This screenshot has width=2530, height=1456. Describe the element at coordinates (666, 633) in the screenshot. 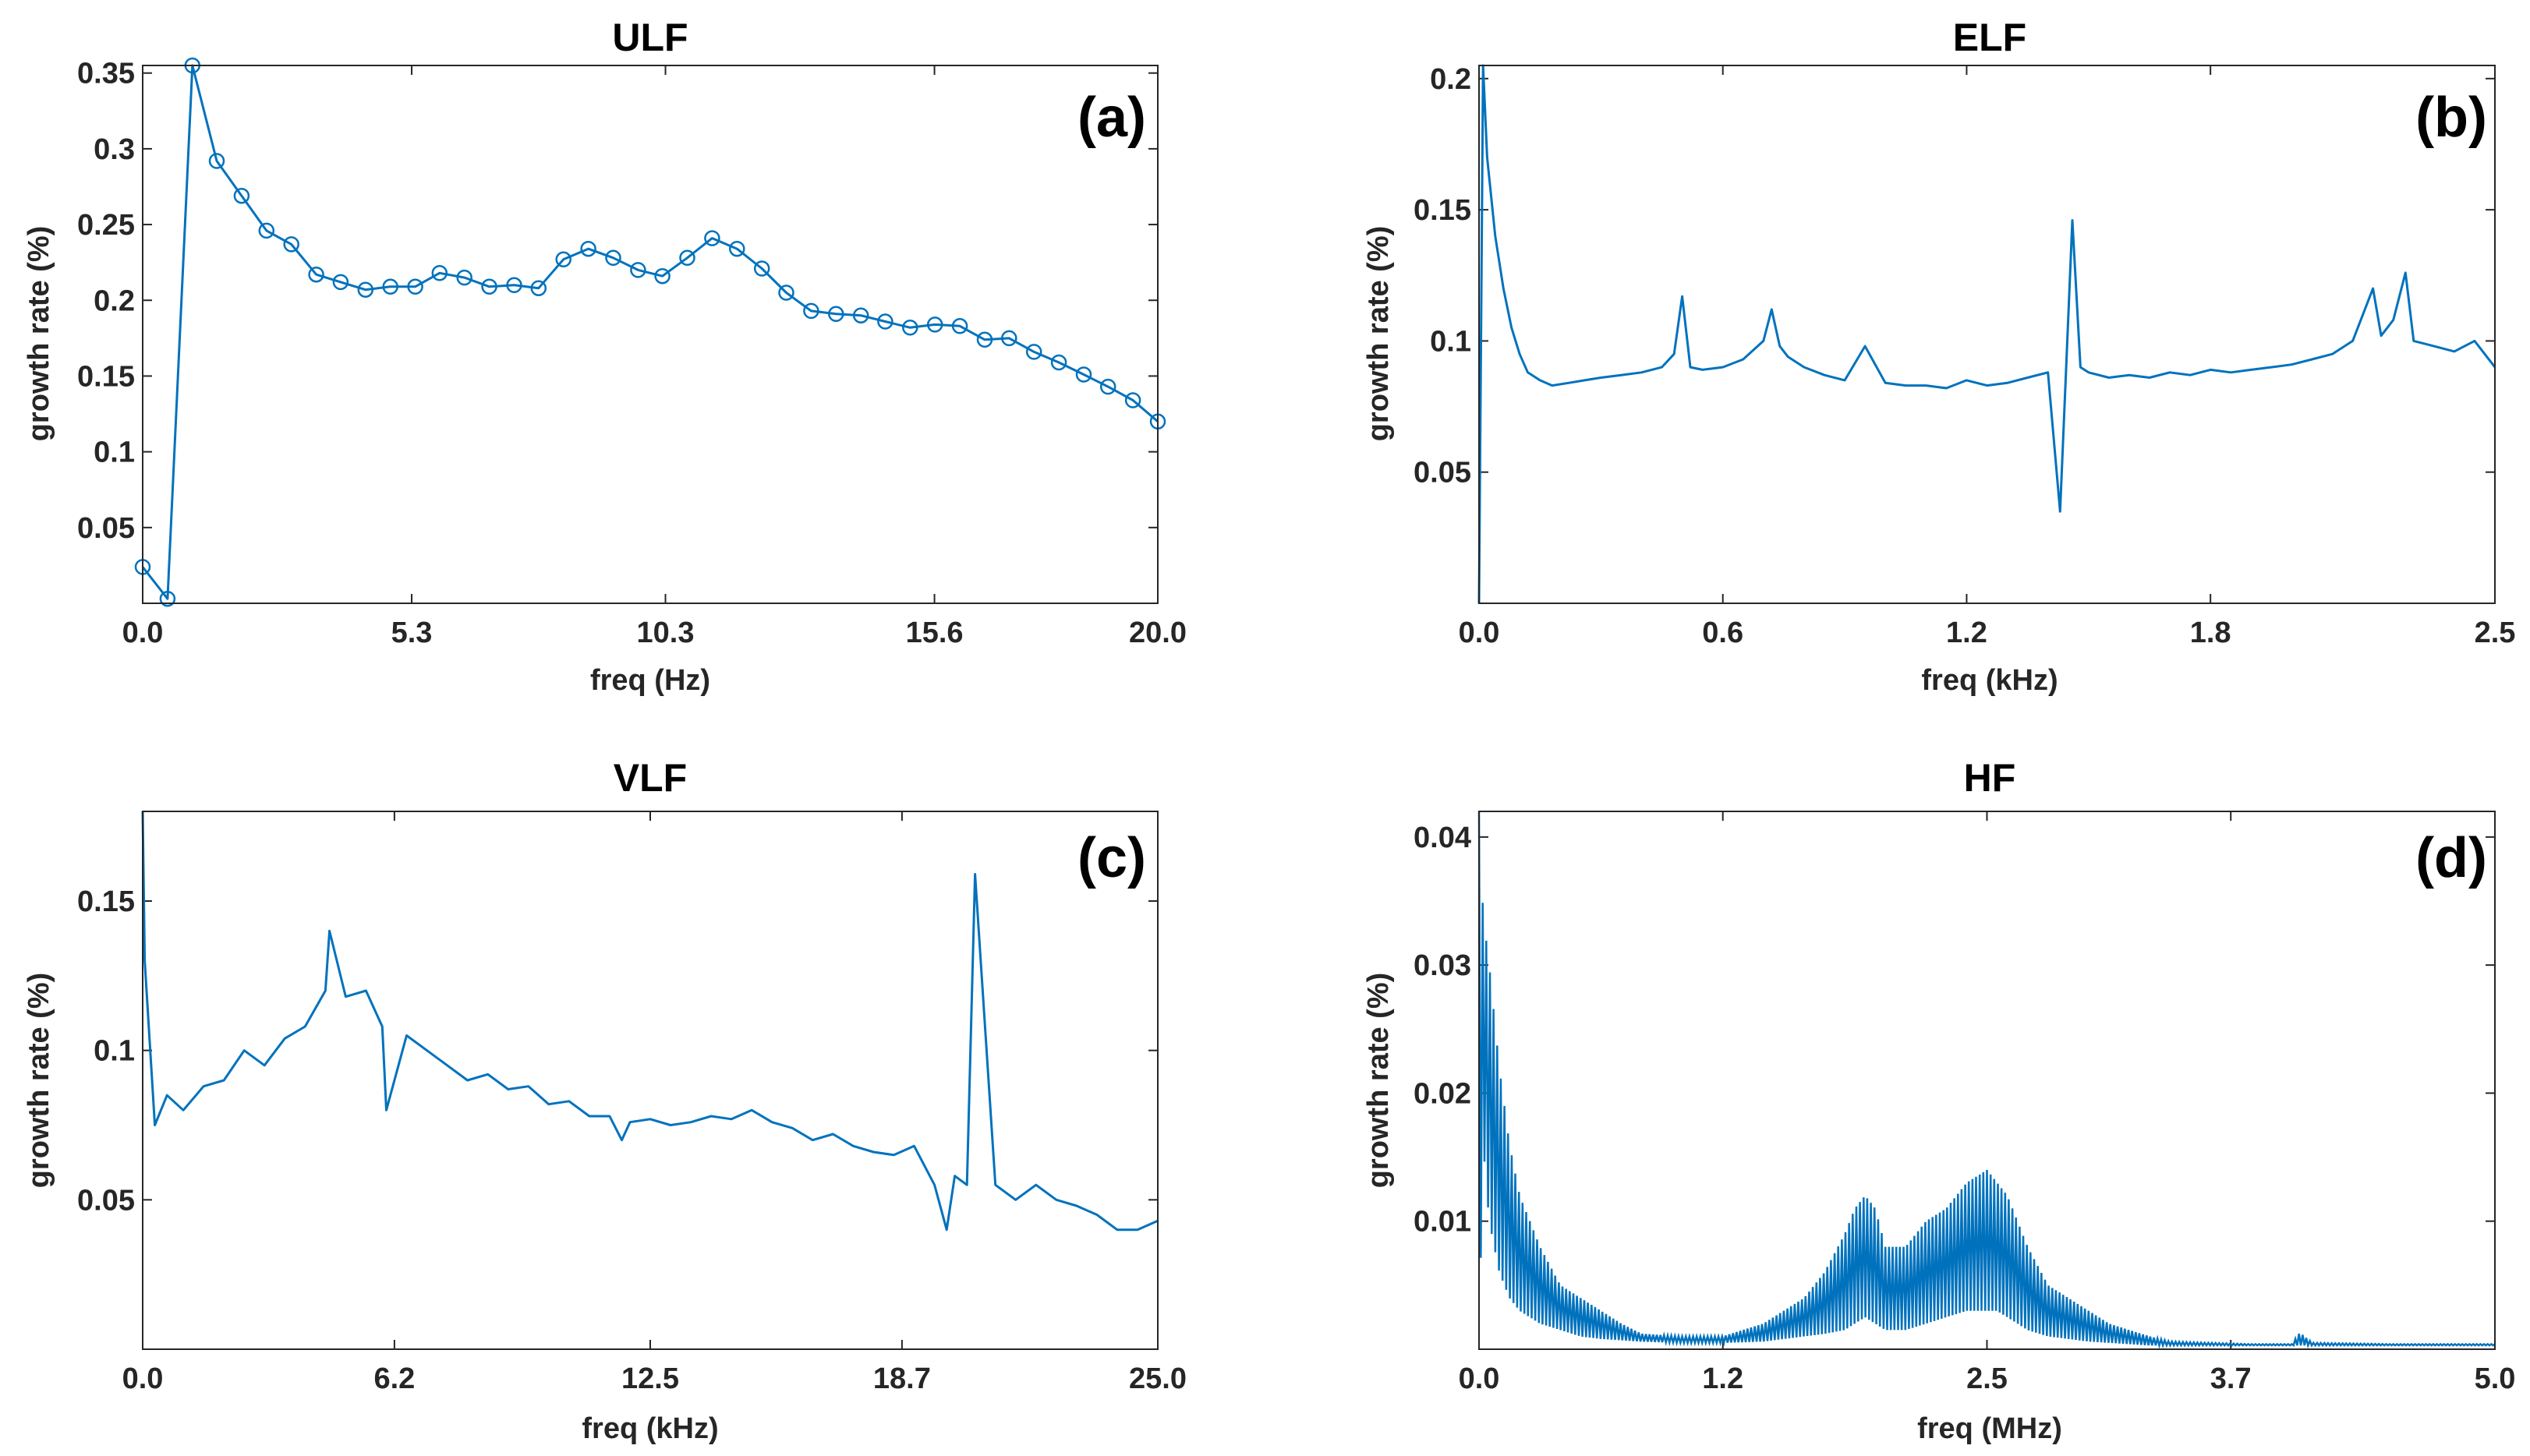

I see `subplot-a-xtick-label: 10.3` at that location.